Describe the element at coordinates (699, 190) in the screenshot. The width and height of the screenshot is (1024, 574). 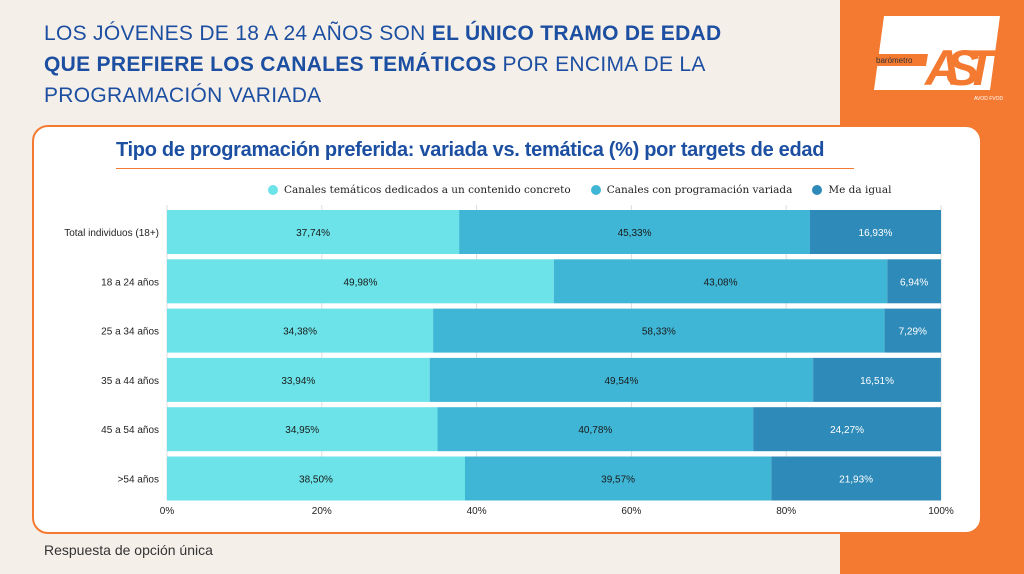
I see `legend-label: Canales con programación variada` at that location.